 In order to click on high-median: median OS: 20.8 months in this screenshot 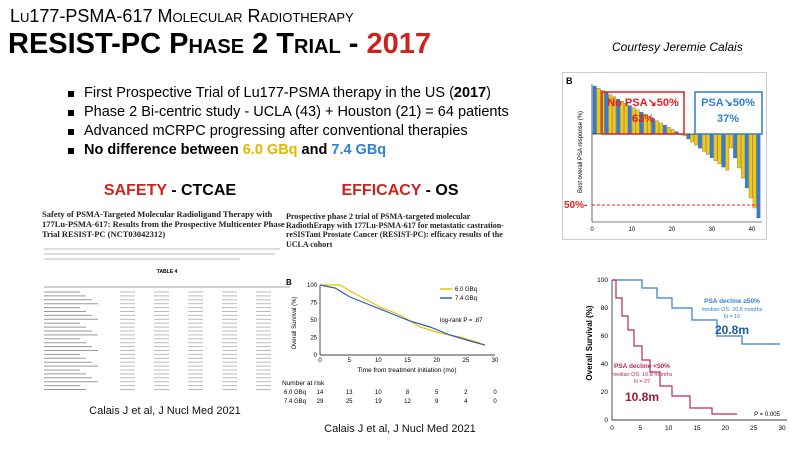, I will do `click(732, 310)`.